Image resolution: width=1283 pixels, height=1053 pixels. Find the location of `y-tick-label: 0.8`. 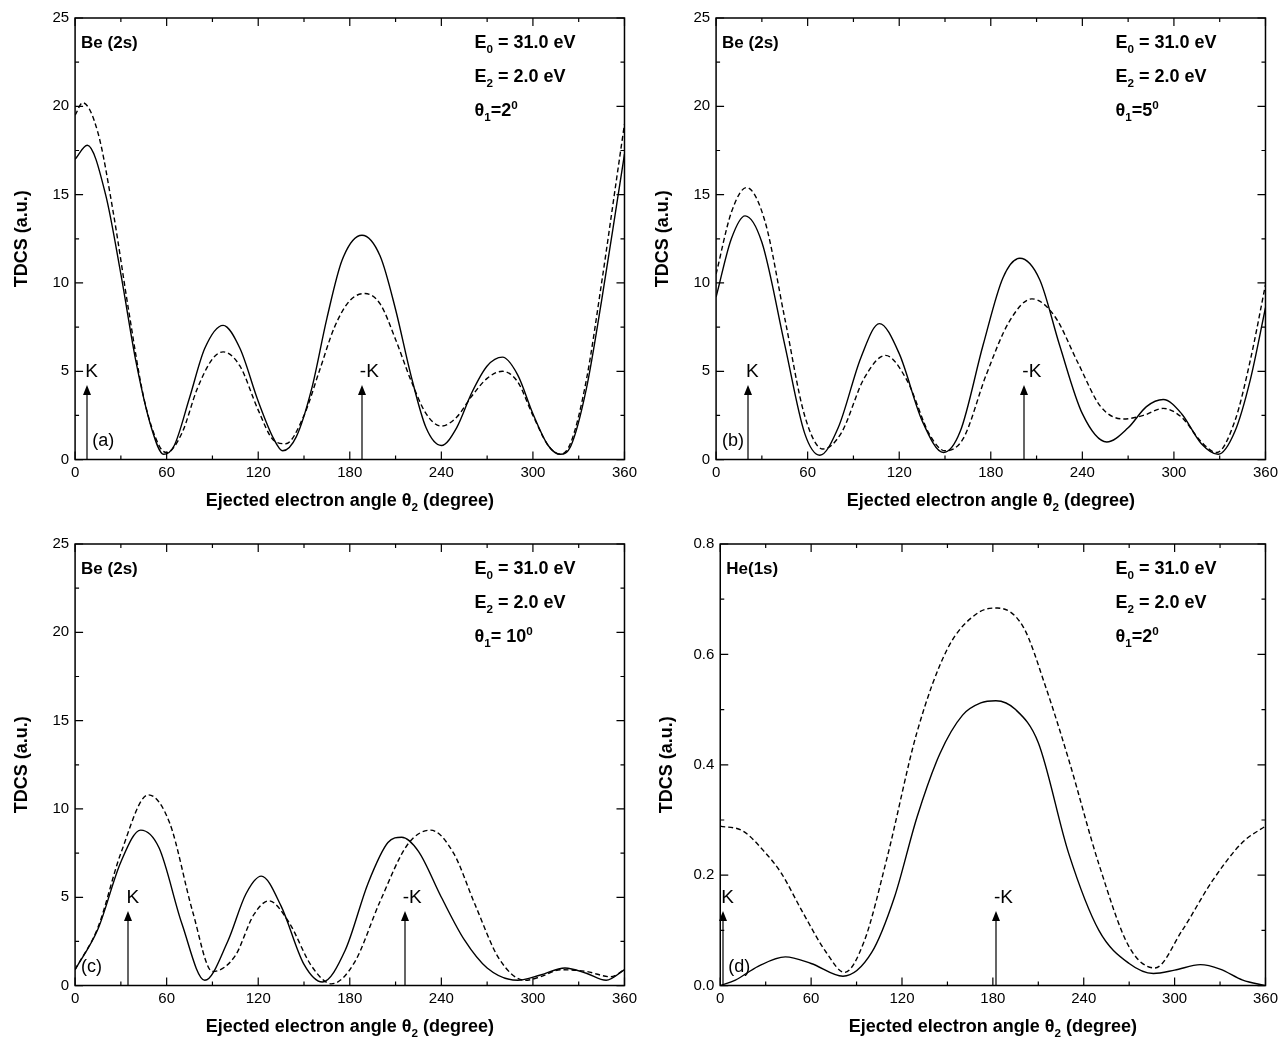

y-tick-label: 0.8 is located at coordinates (704, 543).